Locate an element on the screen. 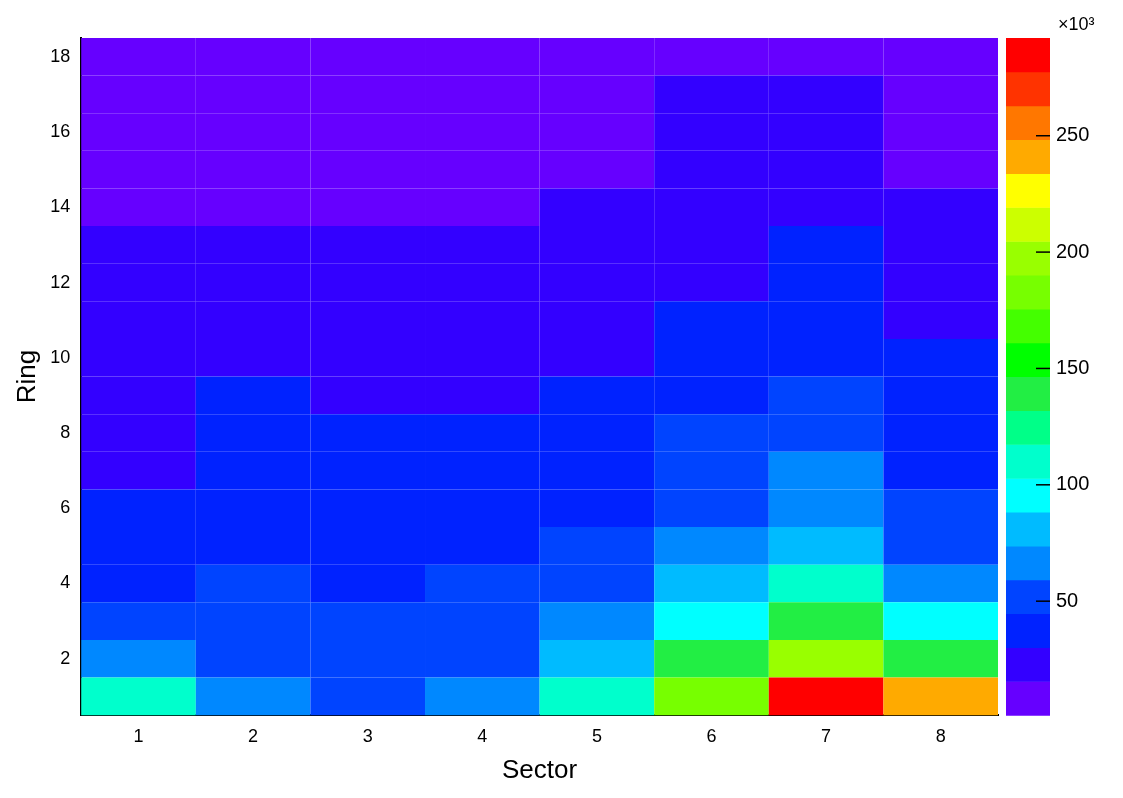 The height and width of the screenshot is (798, 1123). x-tick-label: 8 is located at coordinates (940, 735).